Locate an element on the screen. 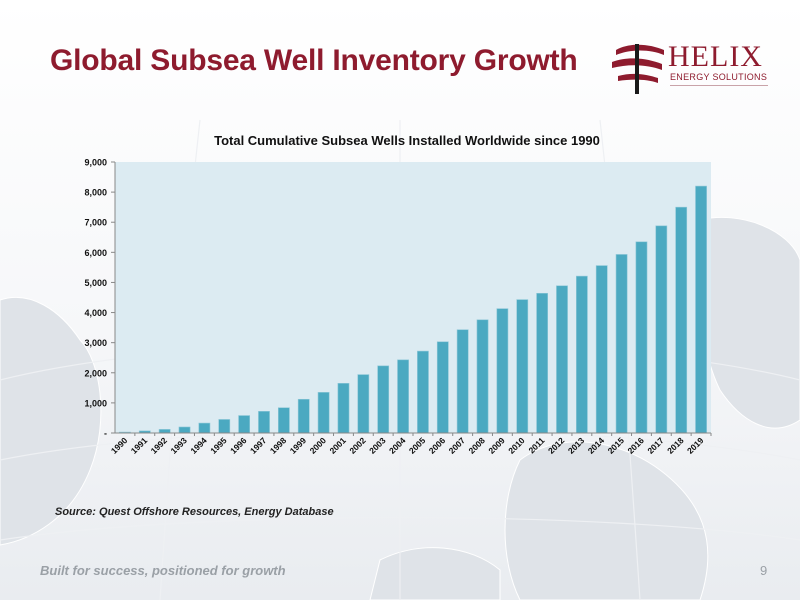  bar-2007 is located at coordinates (462, 381).